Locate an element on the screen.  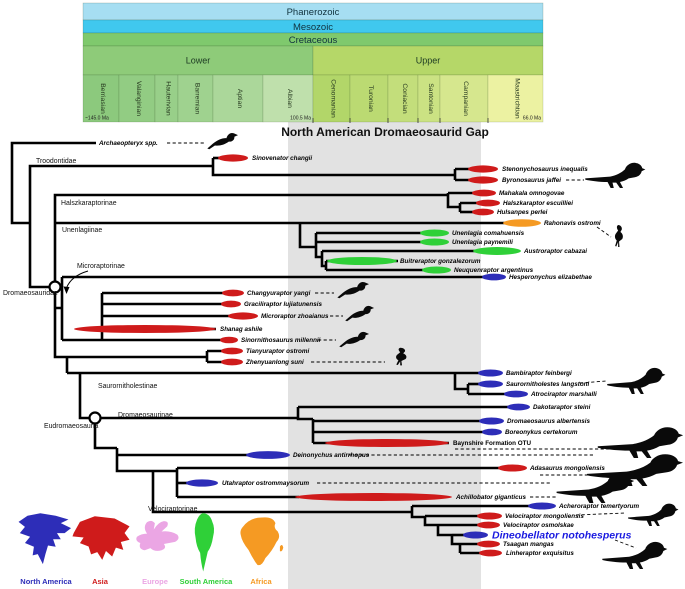
taxon-label: Utahraptor ostrommaysorum is located at coordinates (266, 483).